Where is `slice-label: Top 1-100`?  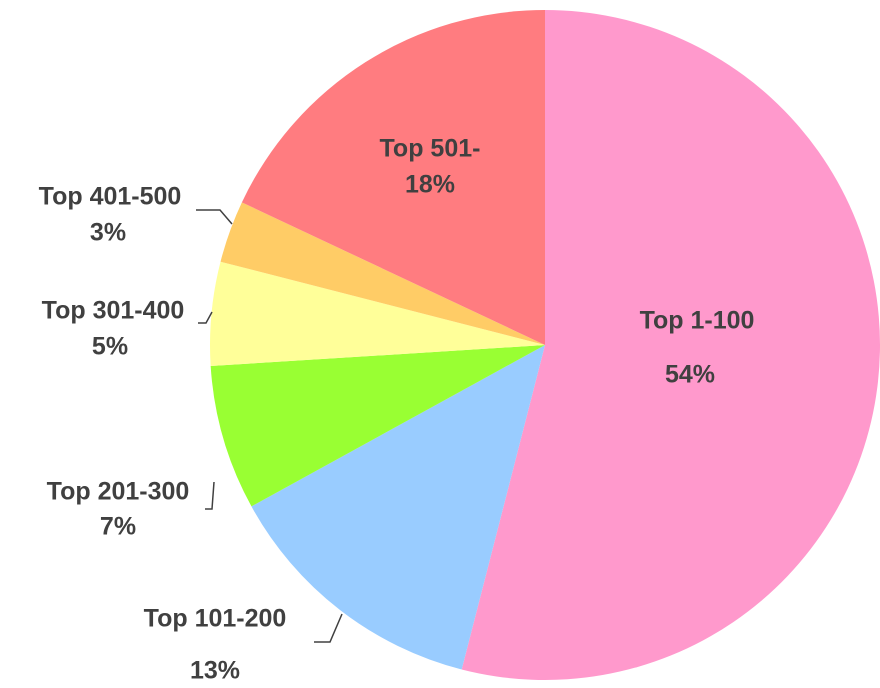
slice-label: Top 1-100 is located at coordinates (697, 321).